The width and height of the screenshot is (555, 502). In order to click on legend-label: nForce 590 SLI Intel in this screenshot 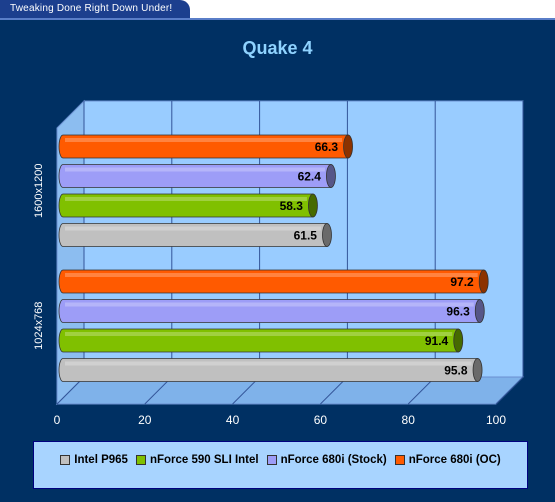, I will do `click(204, 460)`.